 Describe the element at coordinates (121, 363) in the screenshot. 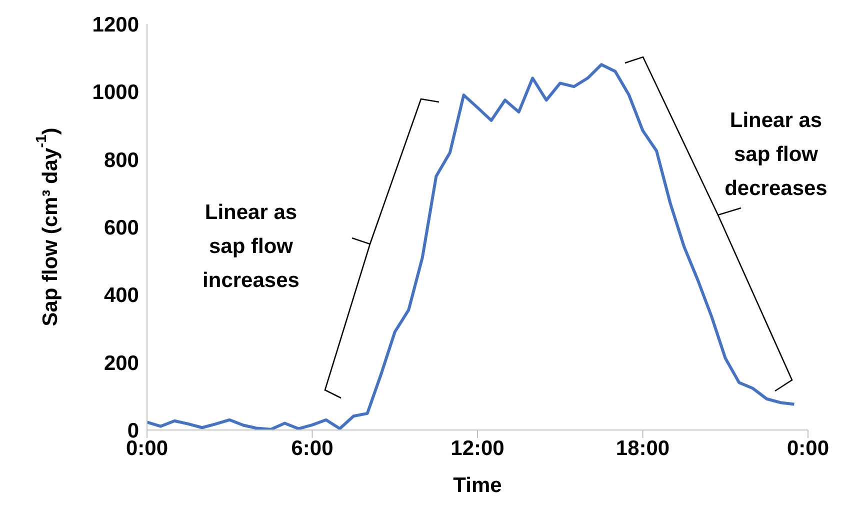

I see `y-tick-label: 200` at that location.